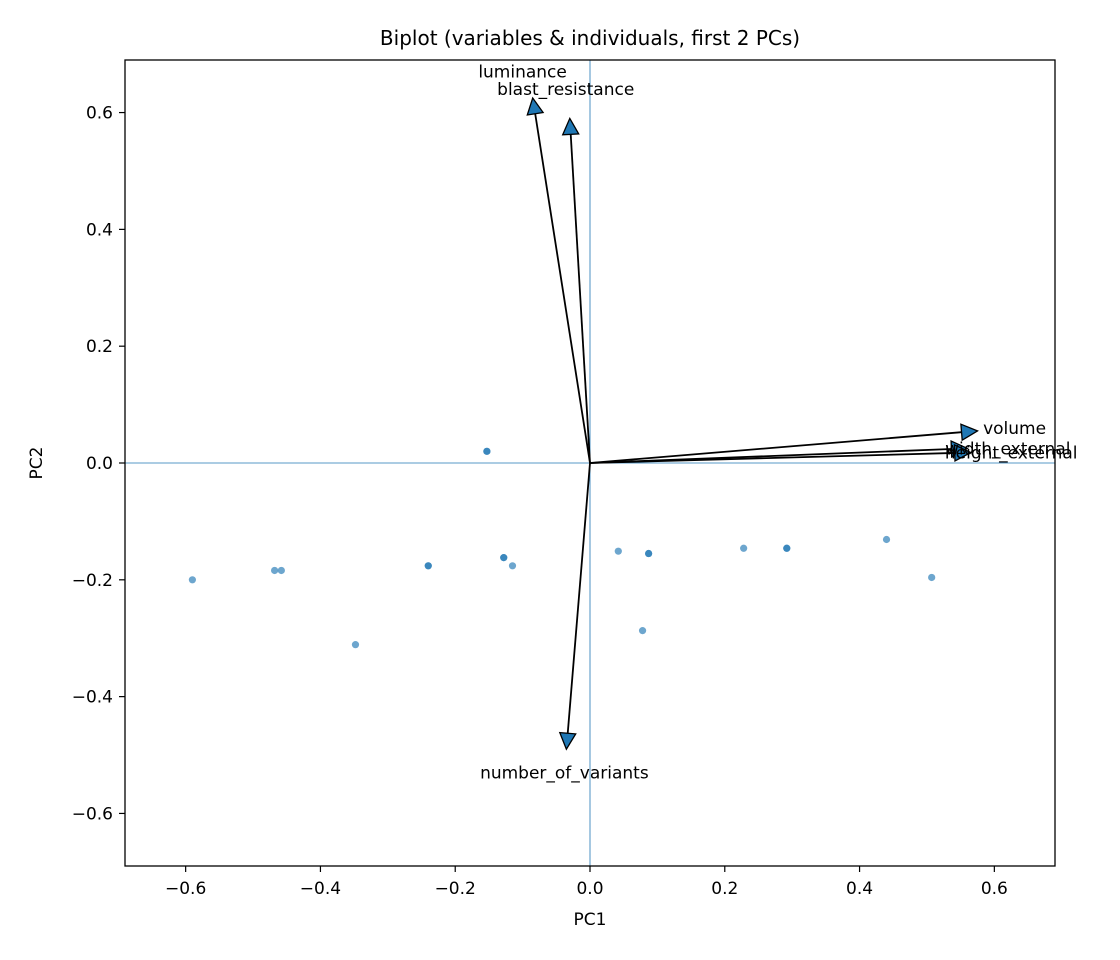 This screenshot has width=1120, height=960. What do you see at coordinates (92, 698) in the screenshot?
I see `y-tick-label: −0.4` at bounding box center [92, 698].